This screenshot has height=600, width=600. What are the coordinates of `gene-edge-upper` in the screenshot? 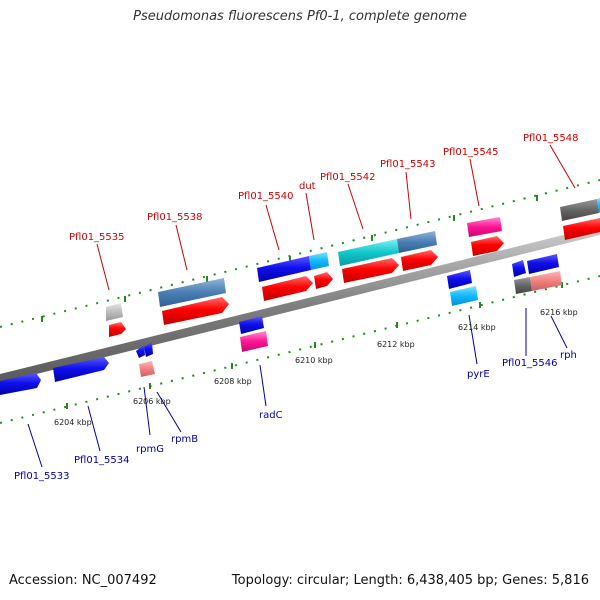 It's located at (598, 205).